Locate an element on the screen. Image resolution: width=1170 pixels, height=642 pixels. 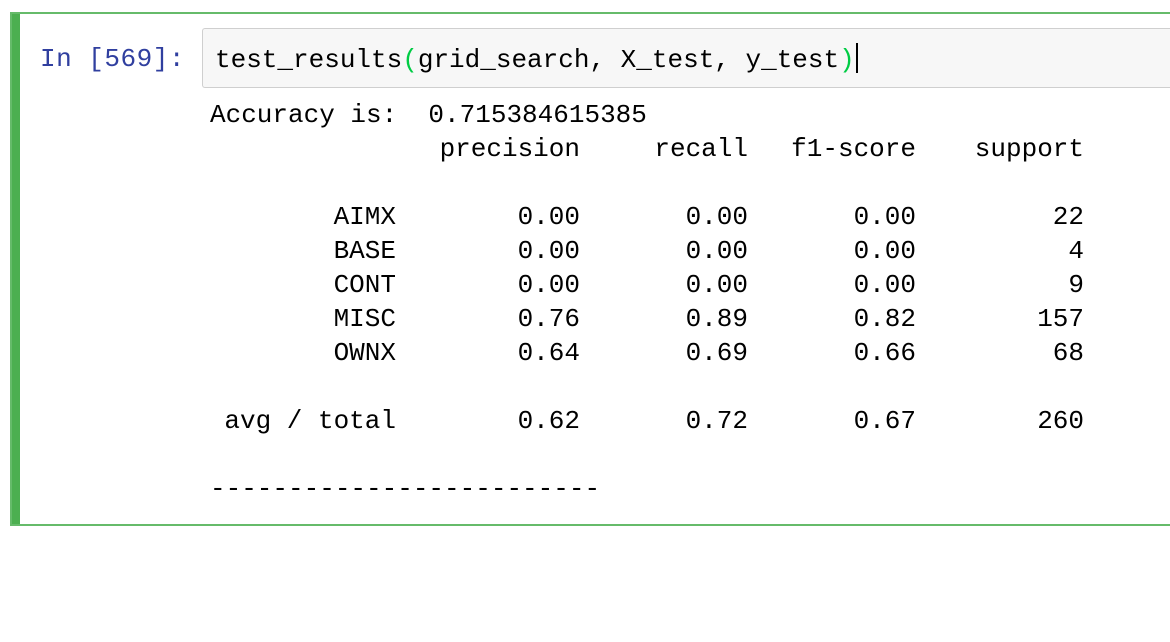
row-label: MISC is located at coordinates (364, 319).